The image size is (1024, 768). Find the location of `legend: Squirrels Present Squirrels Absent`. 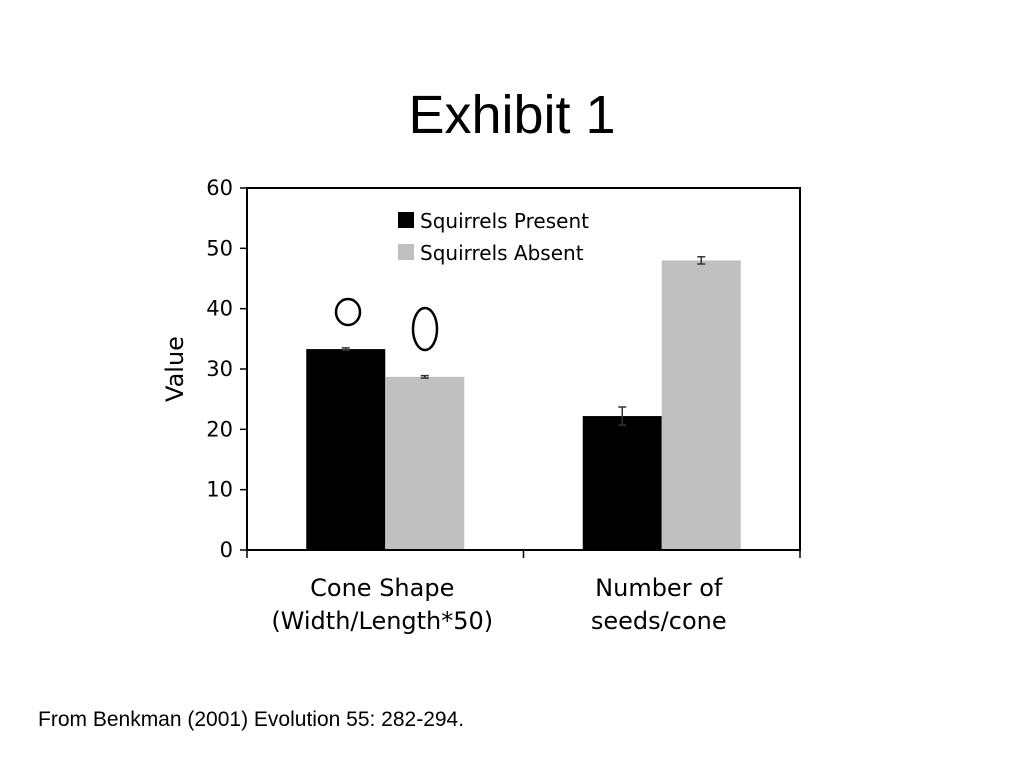

legend: Squirrels Present Squirrels Absent is located at coordinates (493, 237).